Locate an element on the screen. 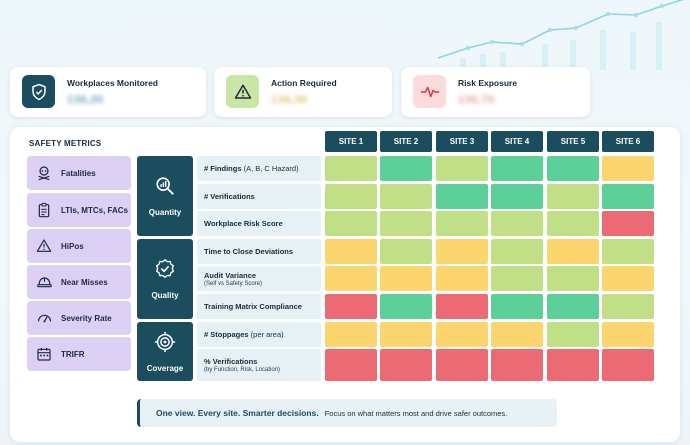  heartbeat-icon is located at coordinates (429, 91).